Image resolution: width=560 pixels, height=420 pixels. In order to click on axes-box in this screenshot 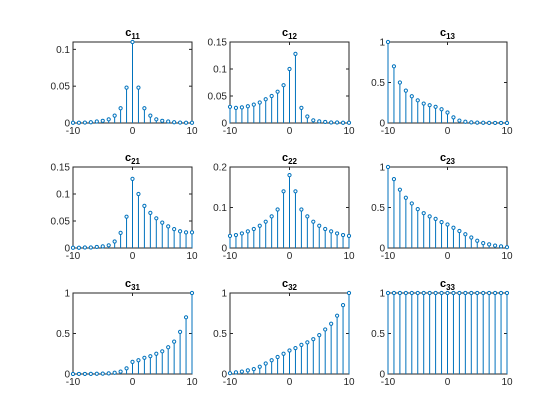, I will do `click(447, 82)`.